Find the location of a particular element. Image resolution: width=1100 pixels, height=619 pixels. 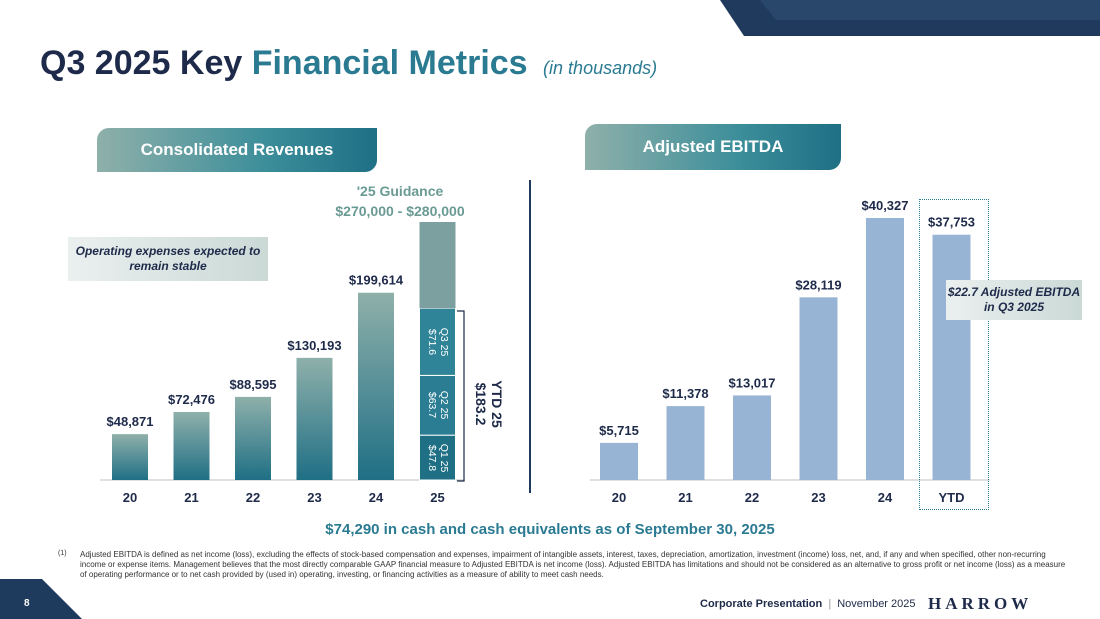

ytd-total: YTD 25 $183.2 is located at coordinates (489, 404).